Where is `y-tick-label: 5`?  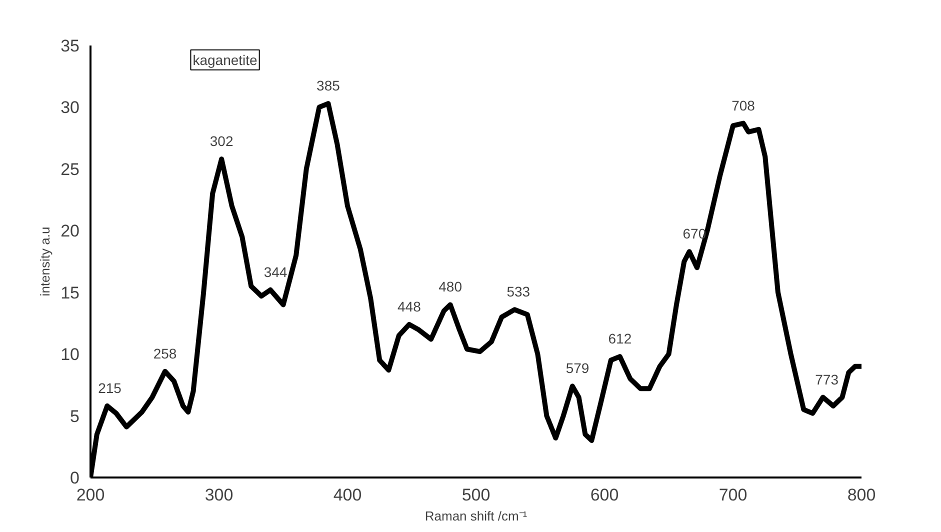 y-tick-label: 5 is located at coordinates (75, 416).